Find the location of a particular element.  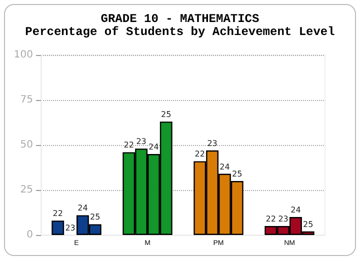

series-label: 22 is located at coordinates (57, 213).